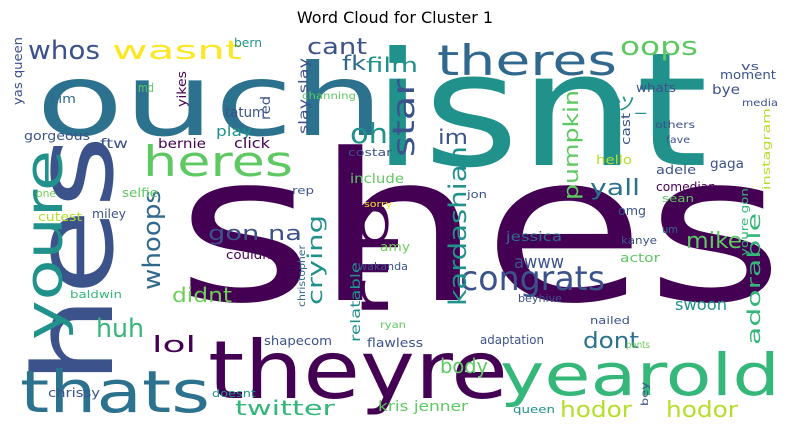 Image resolution: width=790 pixels, height=427 pixels. I want to click on word-play-43: play, so click(234, 132).